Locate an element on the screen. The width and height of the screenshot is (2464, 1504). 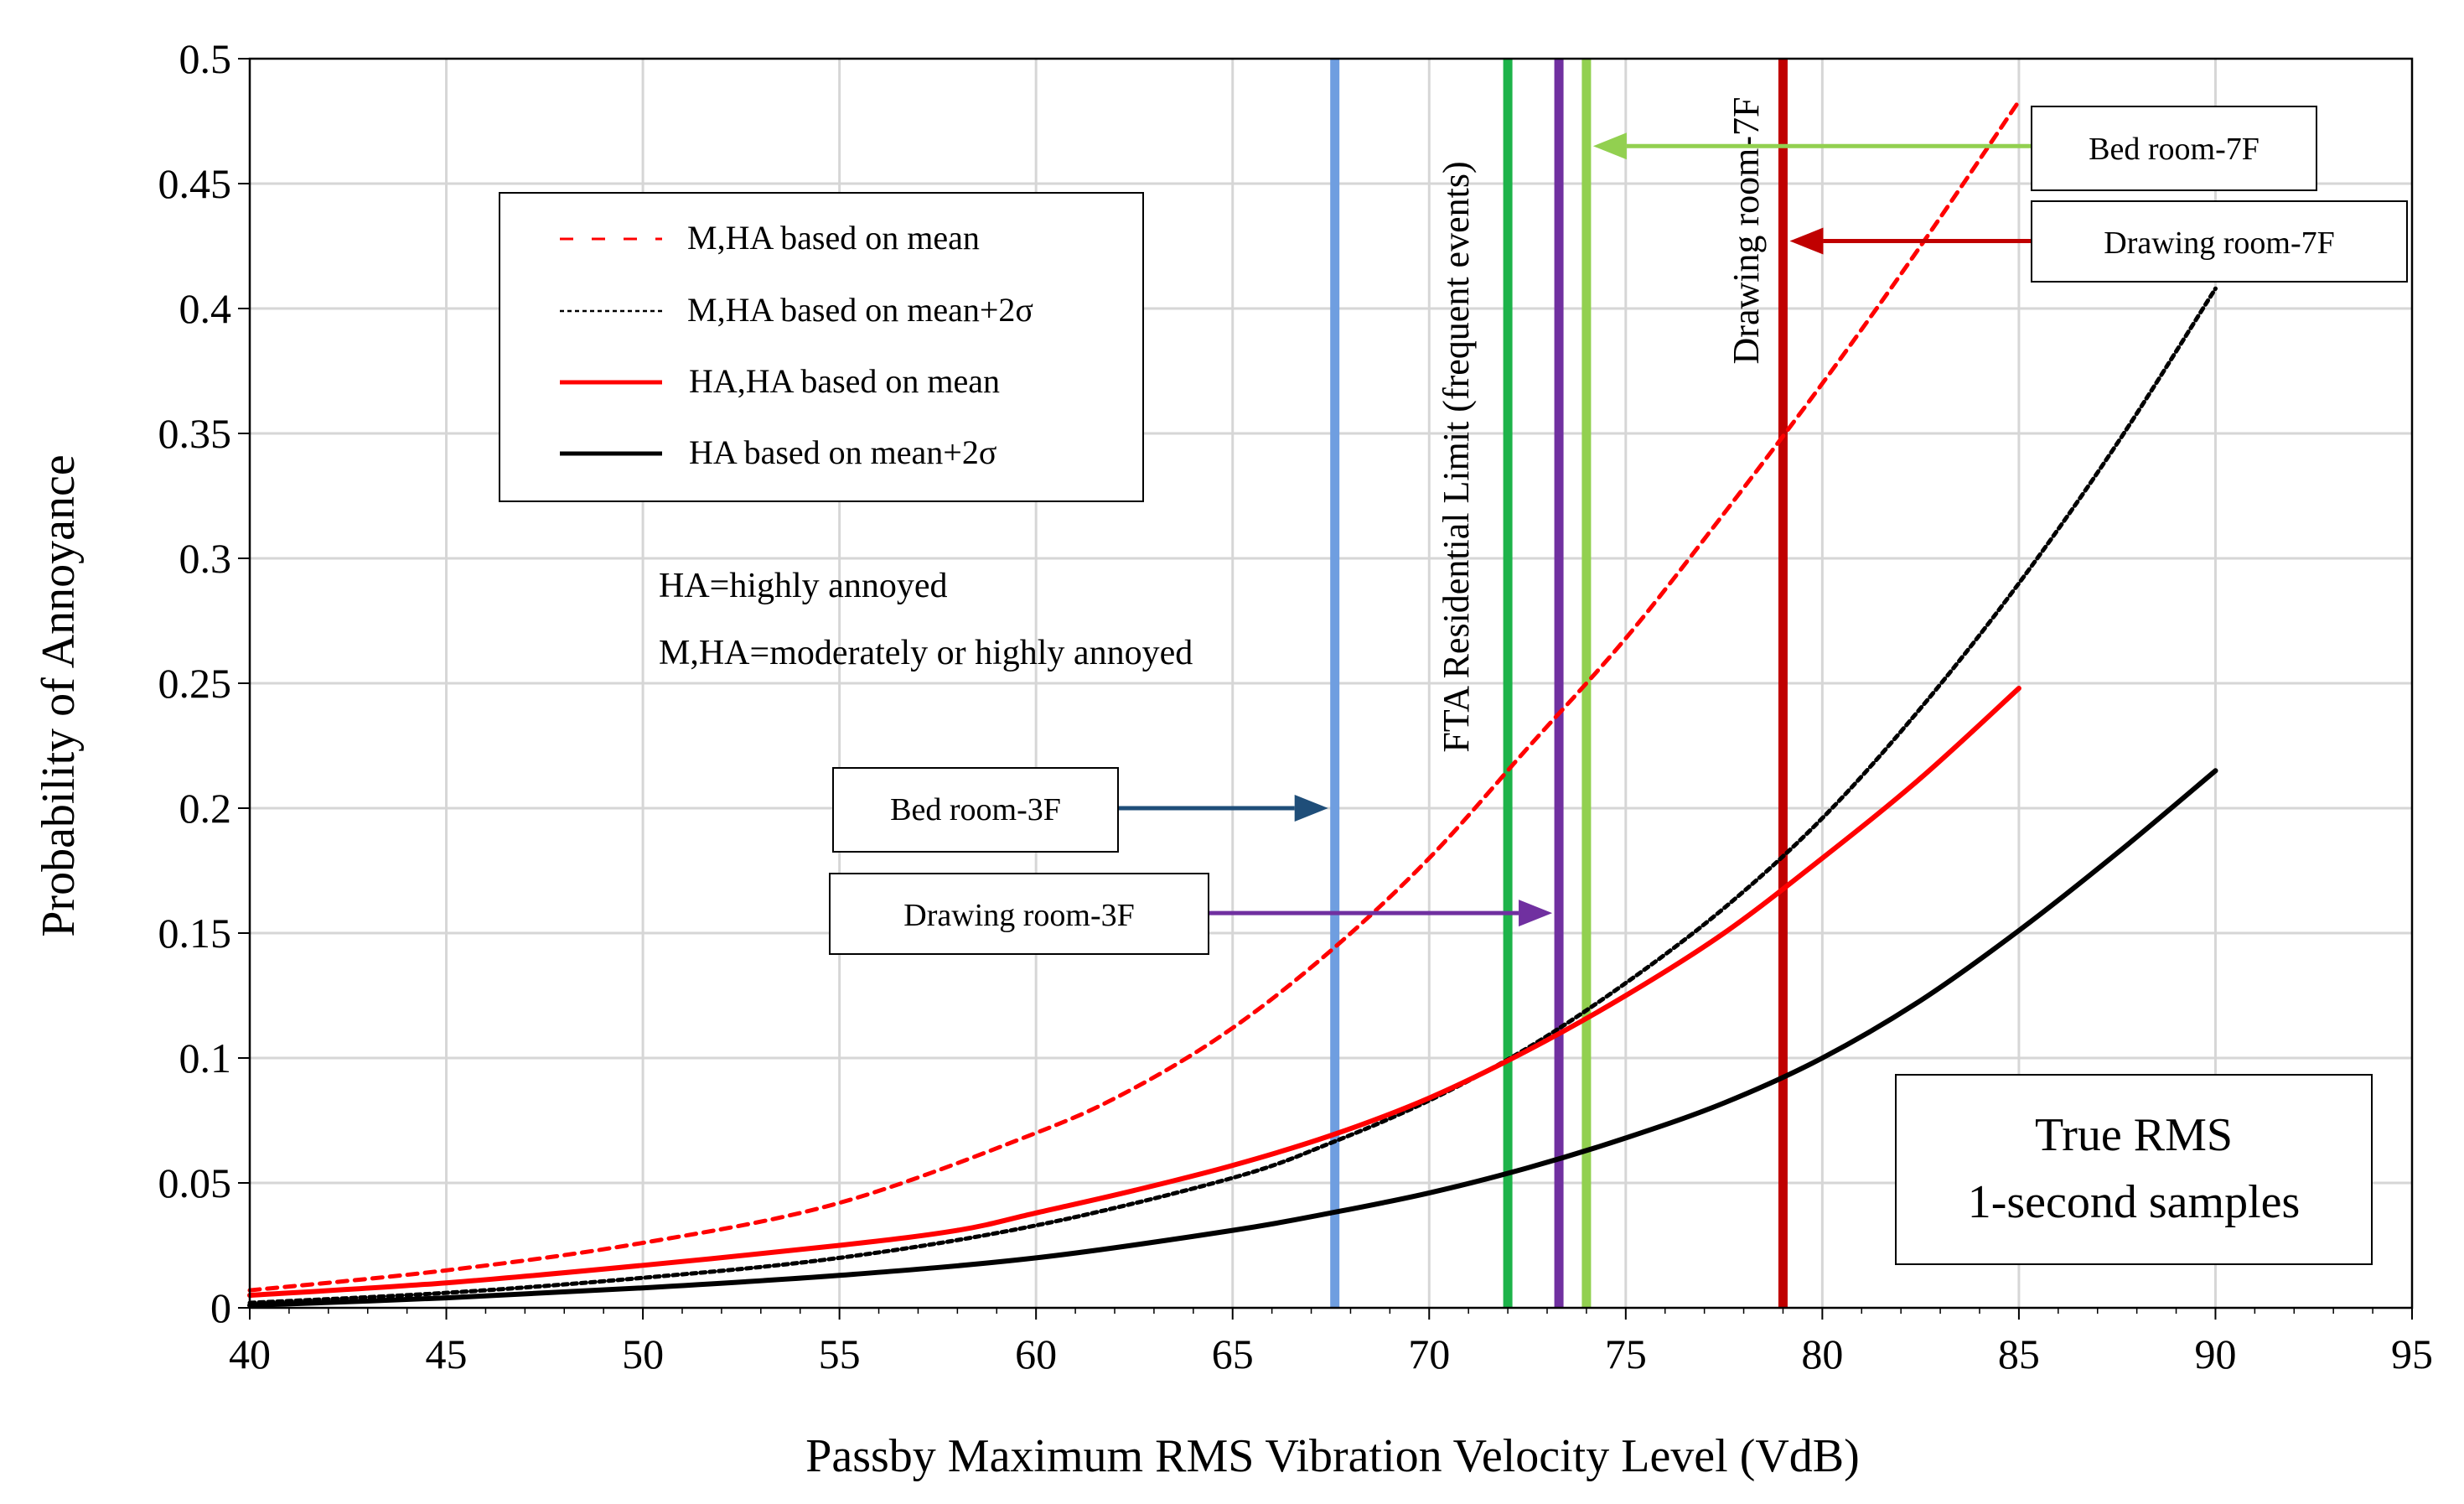
y-tick-label: 0.25 is located at coordinates (195, 683).